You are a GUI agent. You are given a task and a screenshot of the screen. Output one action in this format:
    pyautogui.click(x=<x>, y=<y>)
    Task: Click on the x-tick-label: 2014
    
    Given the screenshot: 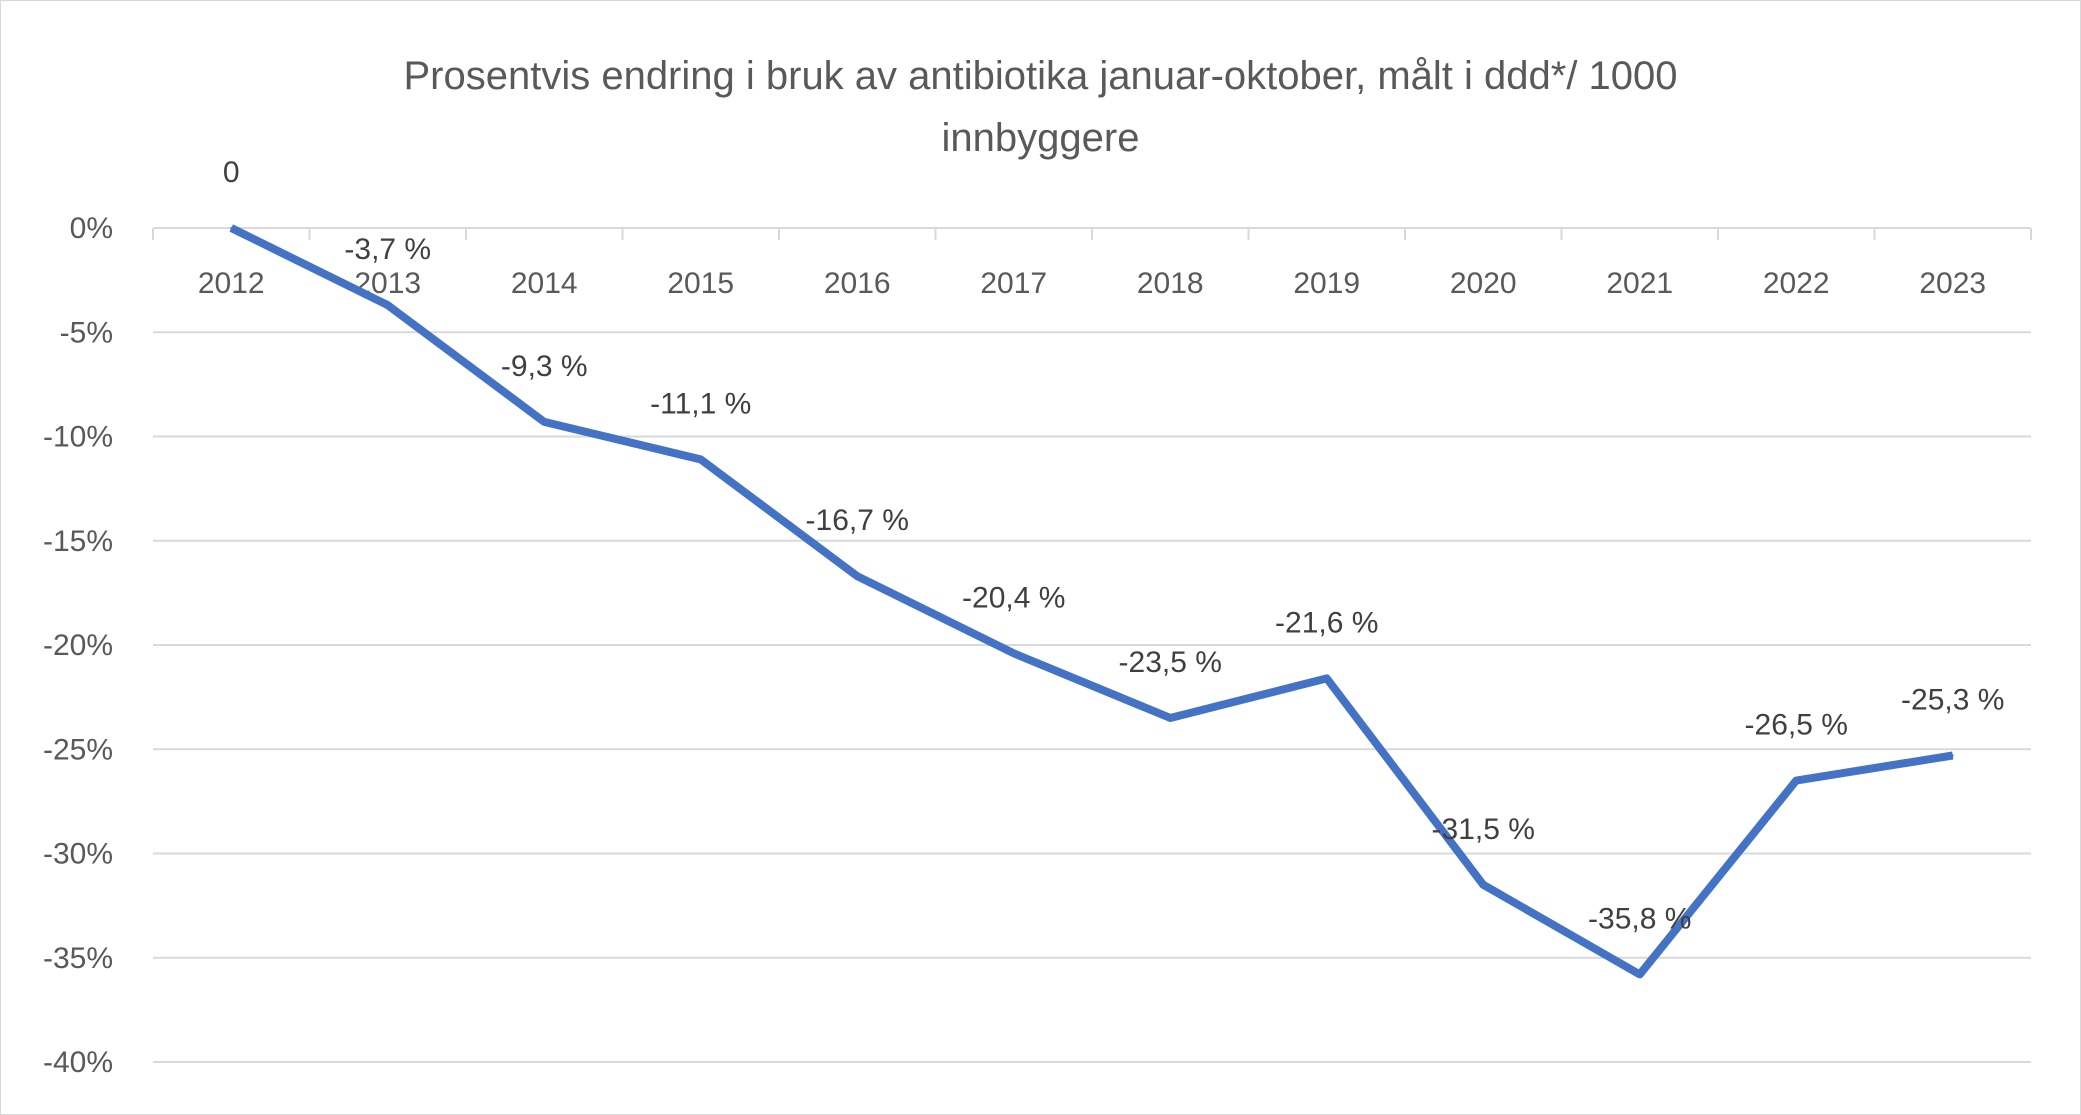 What is the action you would take?
    pyautogui.click(x=544, y=283)
    